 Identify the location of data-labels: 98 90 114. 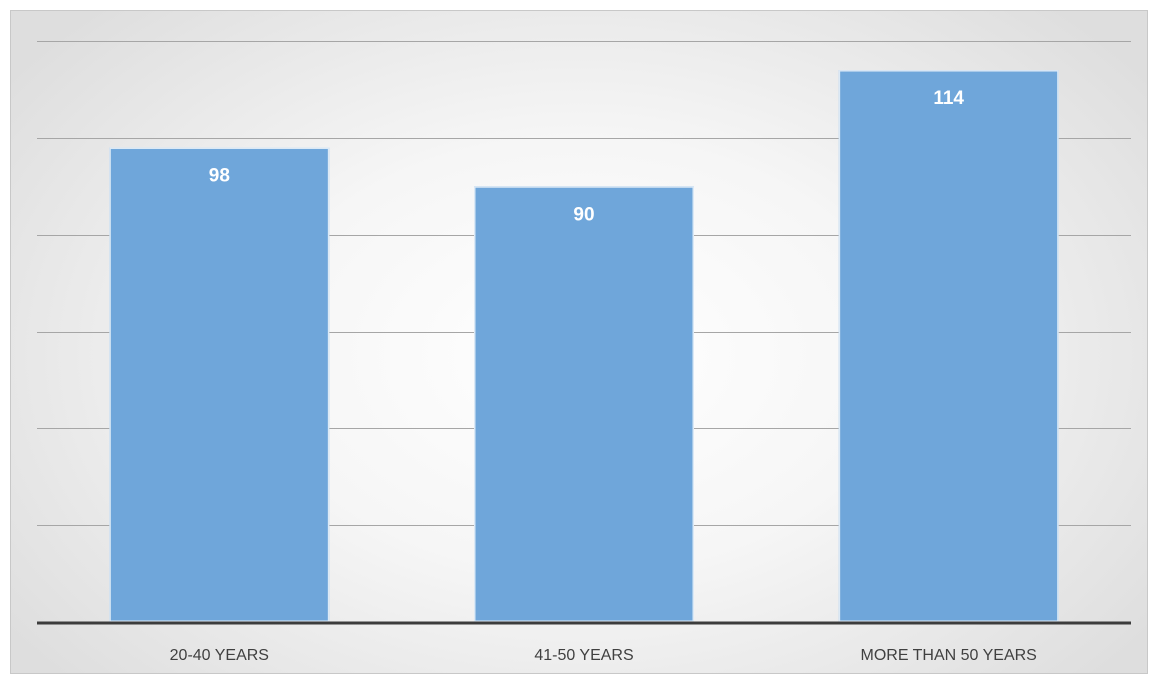
(587, 156).